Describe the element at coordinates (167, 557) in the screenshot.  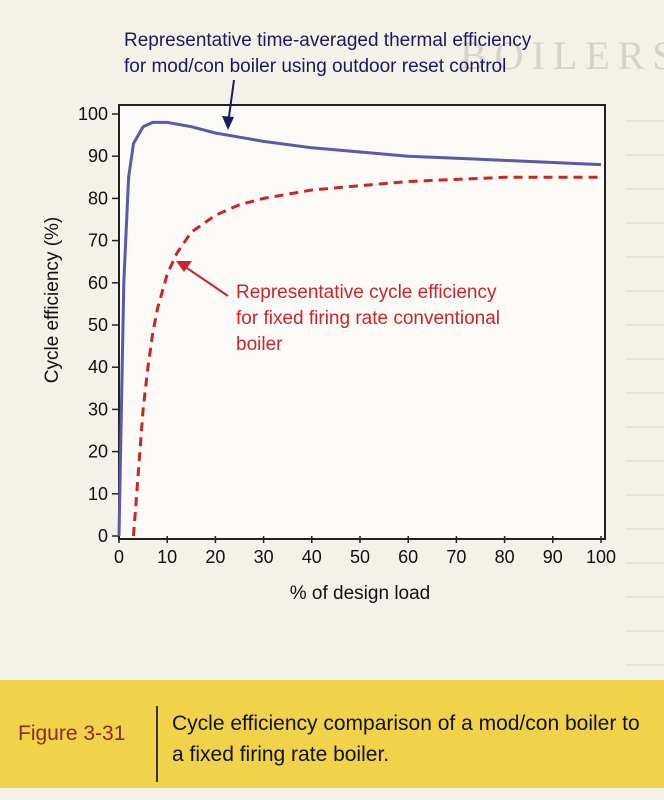
I see `x-tick-label: 10` at that location.